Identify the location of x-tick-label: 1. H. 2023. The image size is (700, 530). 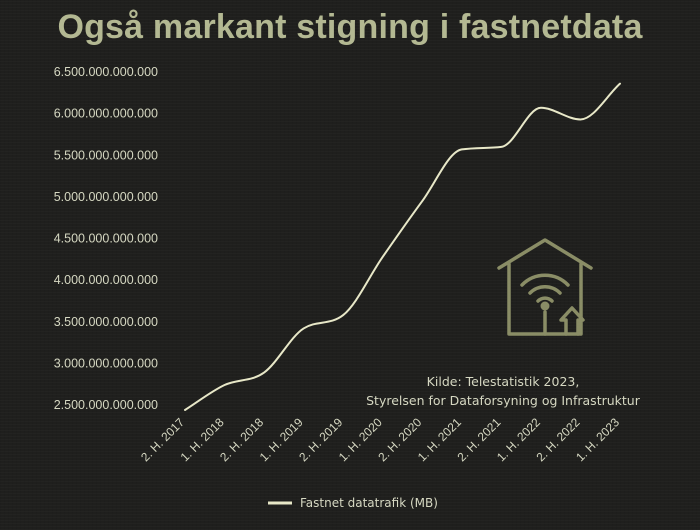
(597, 439).